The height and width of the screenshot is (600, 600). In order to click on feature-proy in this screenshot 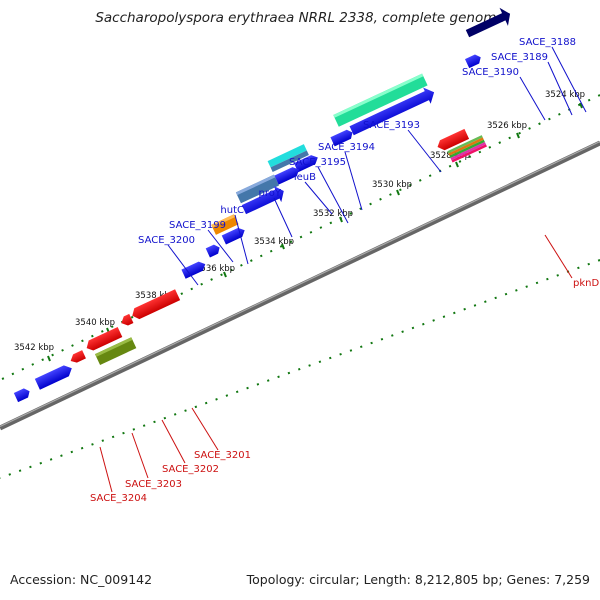, I will do `click(257, 189)`.